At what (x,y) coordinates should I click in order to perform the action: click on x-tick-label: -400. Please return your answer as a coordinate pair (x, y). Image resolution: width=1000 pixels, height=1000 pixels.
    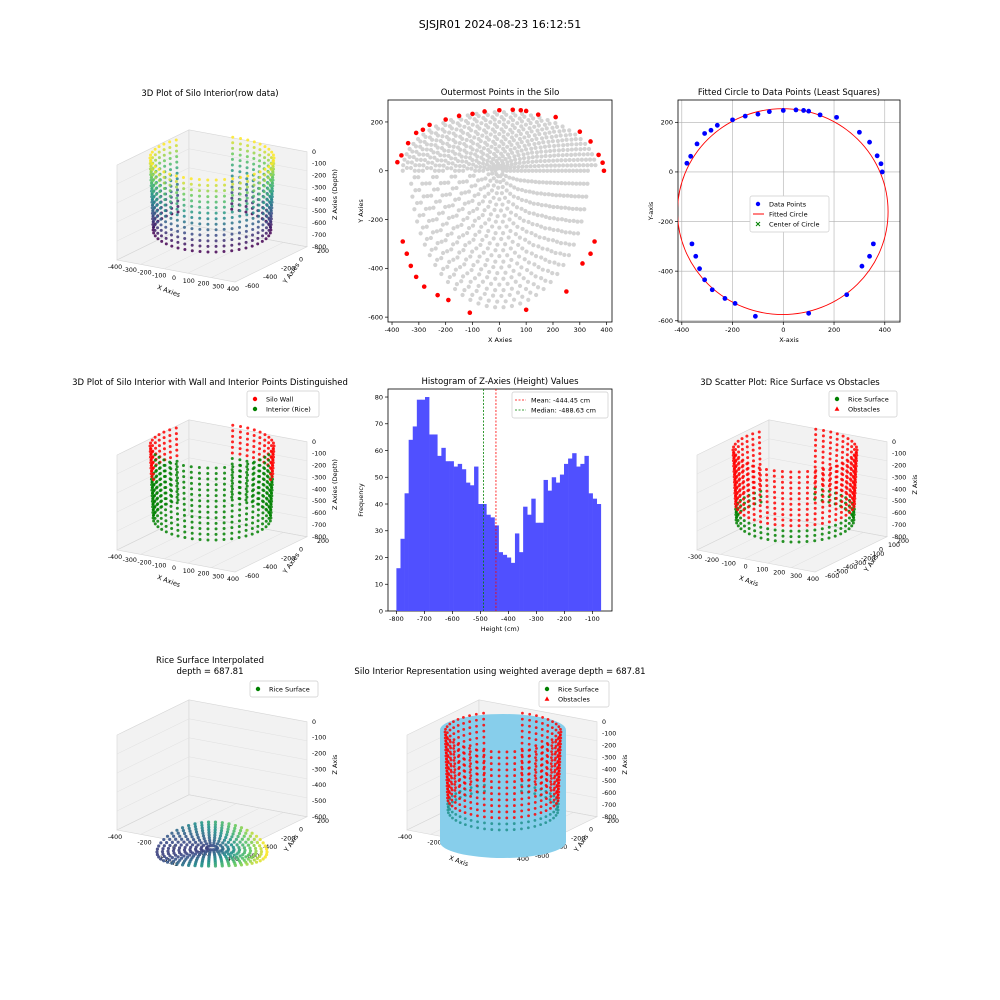
    Looking at the image, I should click on (405, 837).